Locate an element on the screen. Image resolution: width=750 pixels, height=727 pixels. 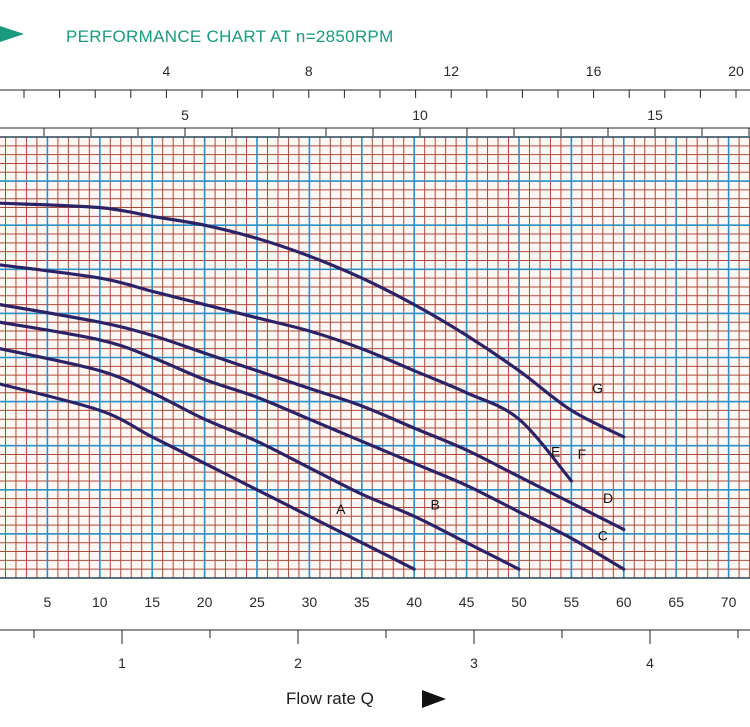
bottom-axis-2-tick-label: 4 is located at coordinates (650, 663).